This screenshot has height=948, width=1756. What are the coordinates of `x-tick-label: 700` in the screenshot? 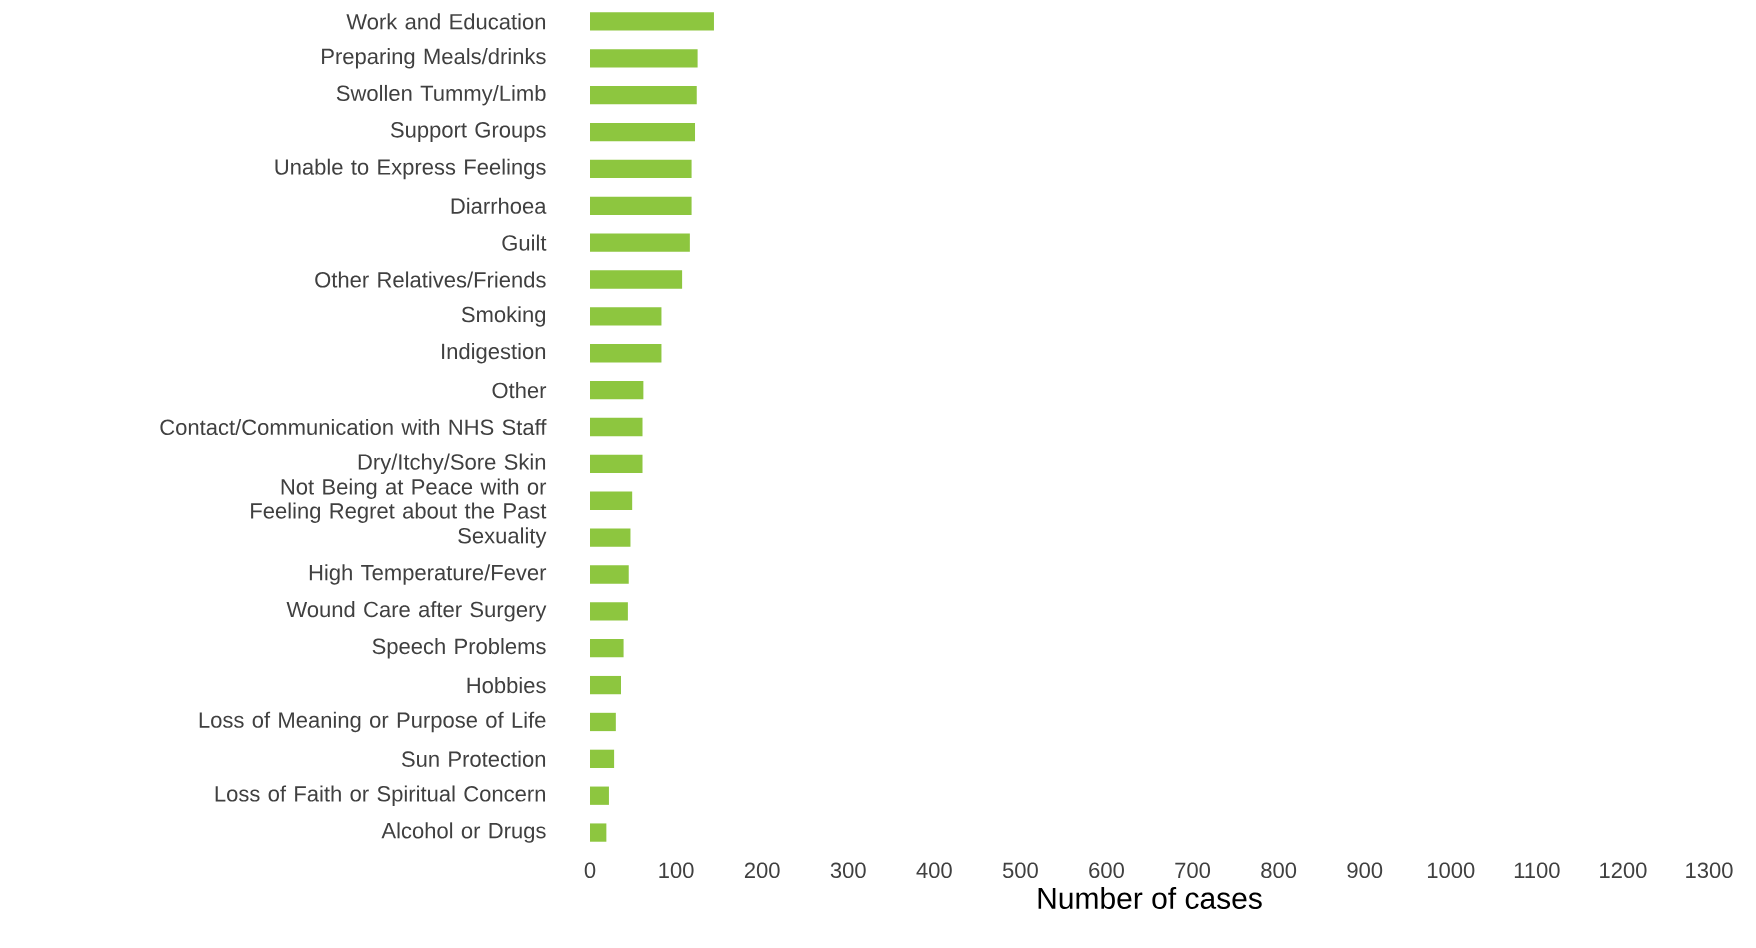 It's located at (1193, 870).